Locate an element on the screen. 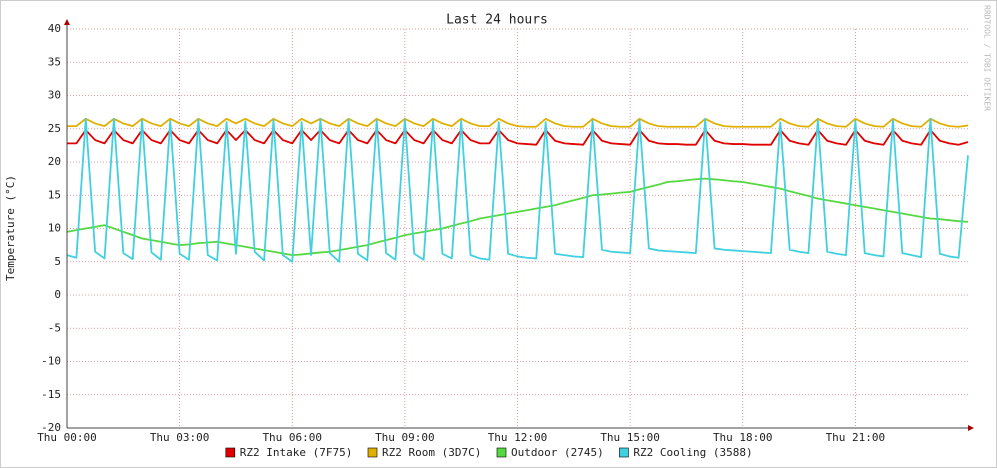  x-tick-label: Thu 21:00 is located at coordinates (856, 437).